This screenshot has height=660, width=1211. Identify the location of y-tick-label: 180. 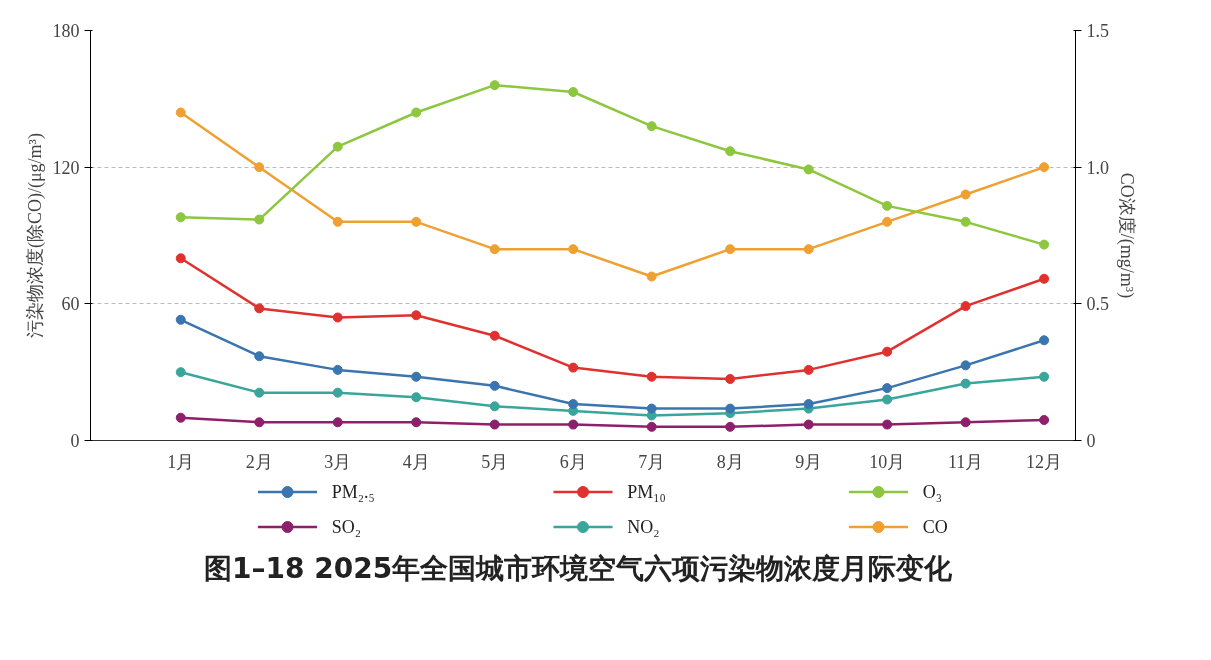
(66, 31).